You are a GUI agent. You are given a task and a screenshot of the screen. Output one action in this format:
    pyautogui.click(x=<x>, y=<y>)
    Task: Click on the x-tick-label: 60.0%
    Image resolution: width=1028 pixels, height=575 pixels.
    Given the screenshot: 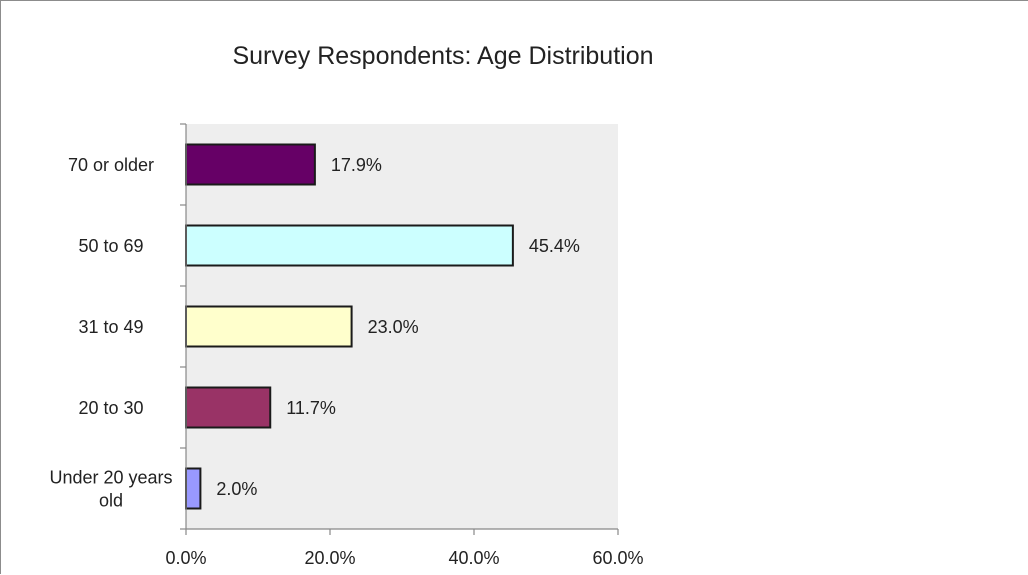 What is the action you would take?
    pyautogui.click(x=617, y=558)
    